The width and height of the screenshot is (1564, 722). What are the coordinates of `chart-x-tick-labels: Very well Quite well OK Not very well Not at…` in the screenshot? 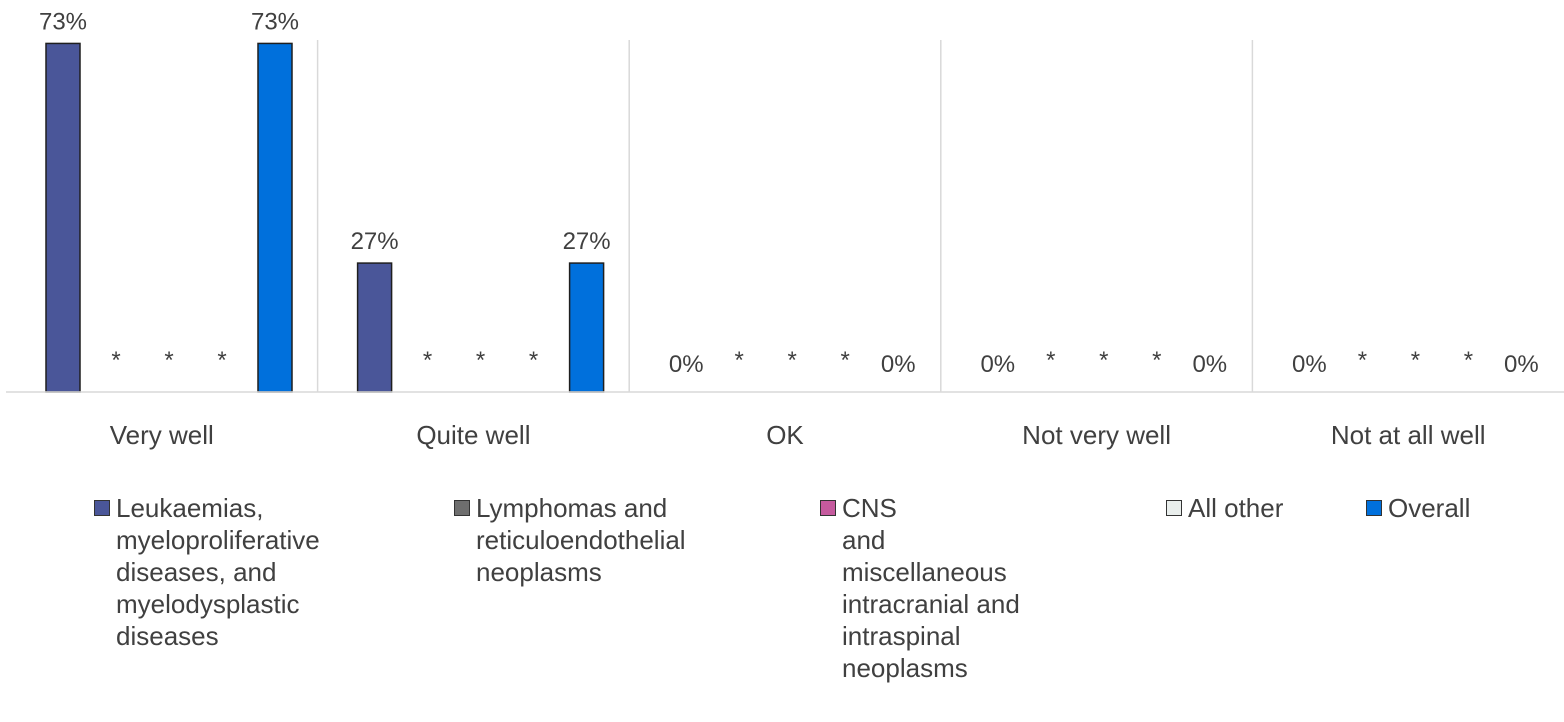 It's located at (798, 435).